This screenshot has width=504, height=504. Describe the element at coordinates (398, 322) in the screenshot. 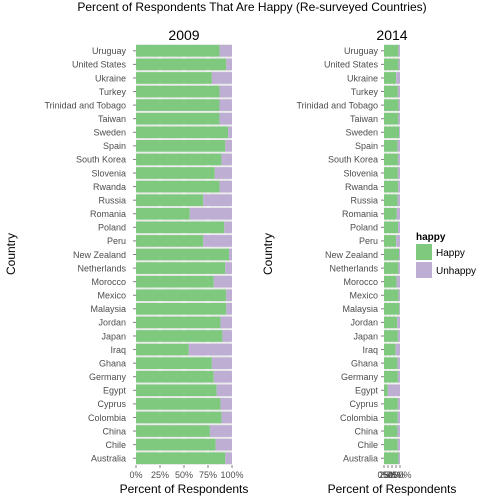

I see `bar-unhappy-jordan` at that location.